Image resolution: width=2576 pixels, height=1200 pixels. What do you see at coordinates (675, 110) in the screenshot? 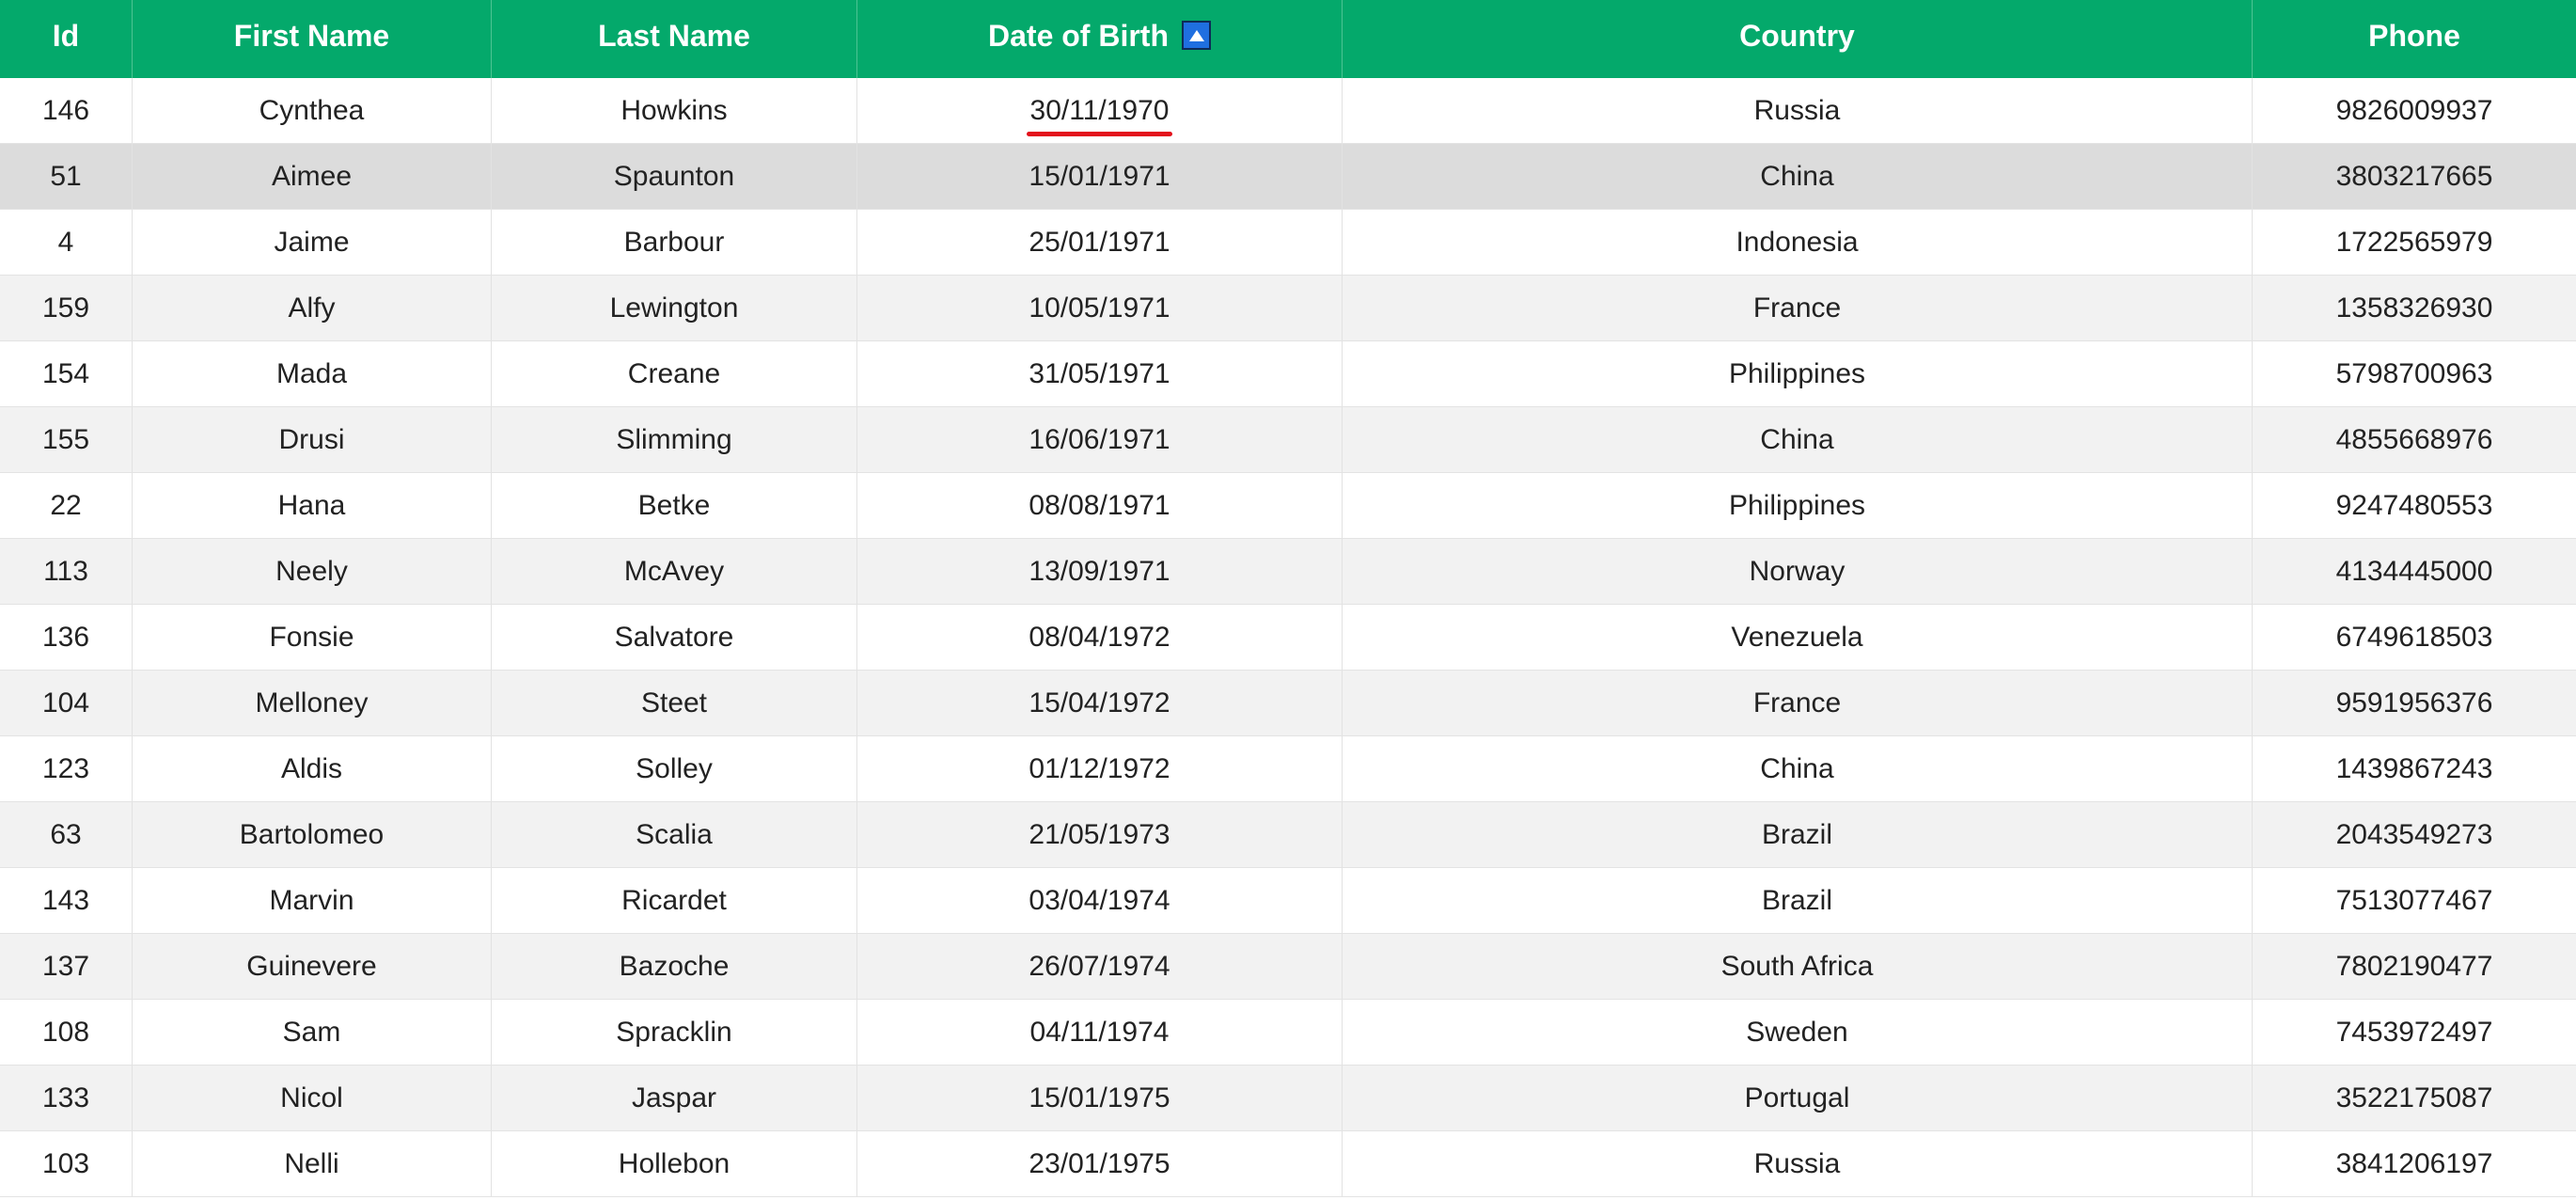
I see `cell-last-name: Howkins` at bounding box center [675, 110].